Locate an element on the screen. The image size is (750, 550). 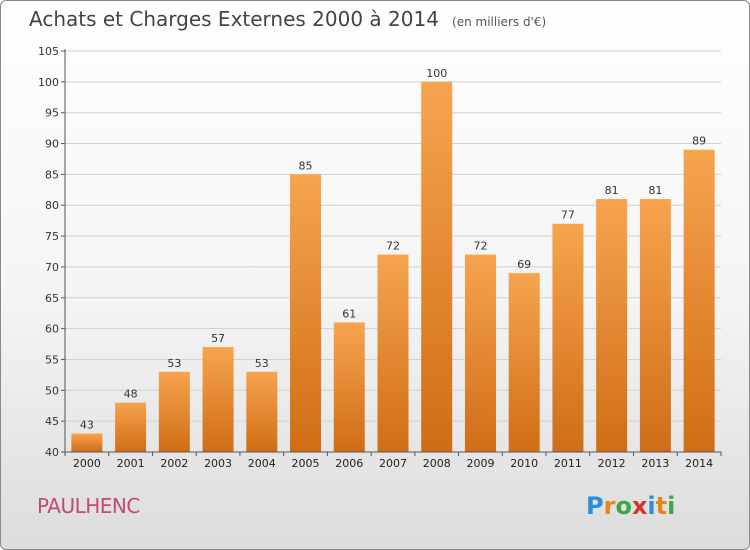
bar-2000 is located at coordinates (87, 442).